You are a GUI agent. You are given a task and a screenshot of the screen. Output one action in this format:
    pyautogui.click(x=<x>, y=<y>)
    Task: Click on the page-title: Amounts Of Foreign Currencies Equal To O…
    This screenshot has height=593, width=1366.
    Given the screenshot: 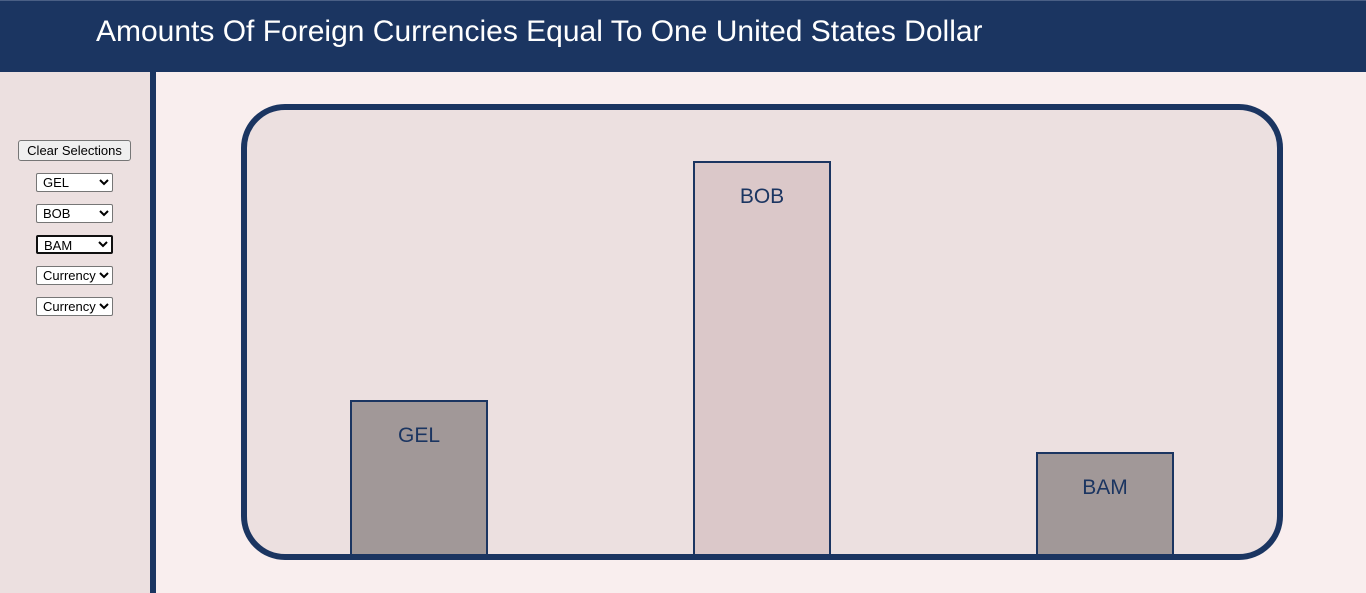 What is the action you would take?
    pyautogui.click(x=539, y=31)
    